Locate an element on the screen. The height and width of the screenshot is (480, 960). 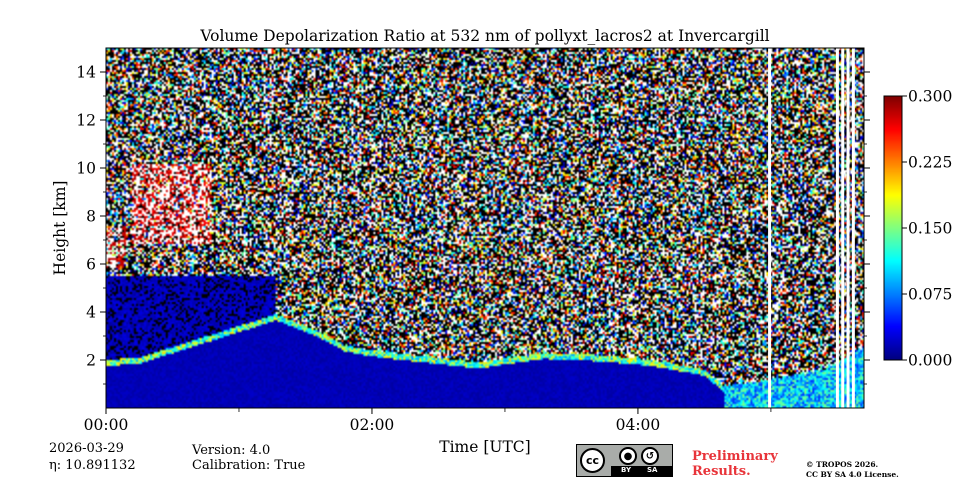
y-tick-label: 10 is located at coordinates (86, 169).